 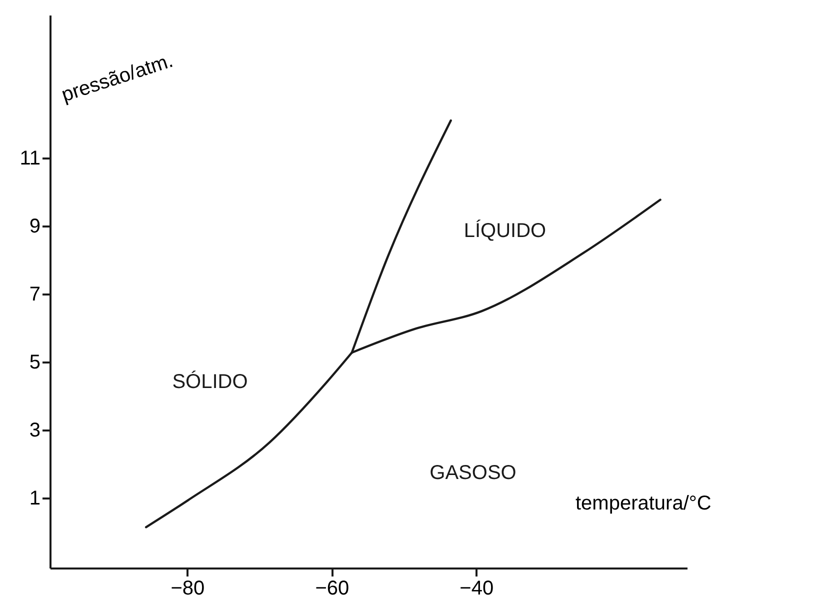 What do you see at coordinates (34, 431) in the screenshot?
I see `y-tick-label: 3` at bounding box center [34, 431].